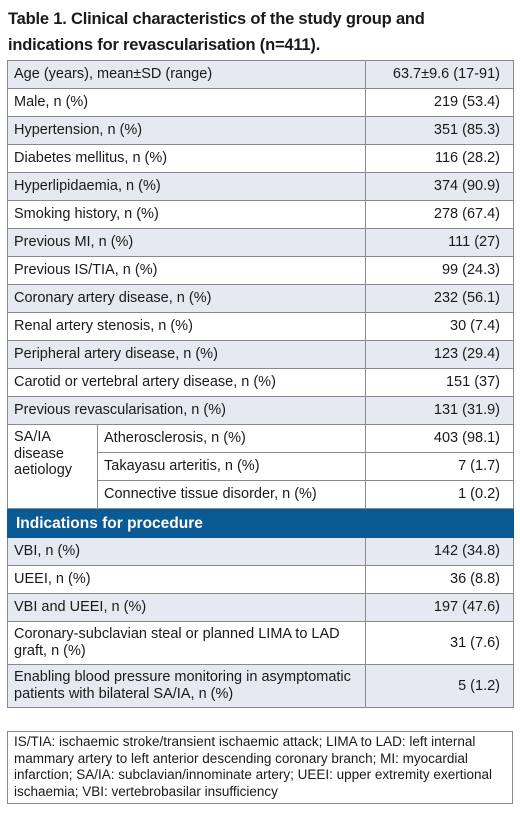 The image size is (520, 831). Describe the element at coordinates (186, 298) in the screenshot. I see `row-label: Coronary artery disease, n (%)` at that location.